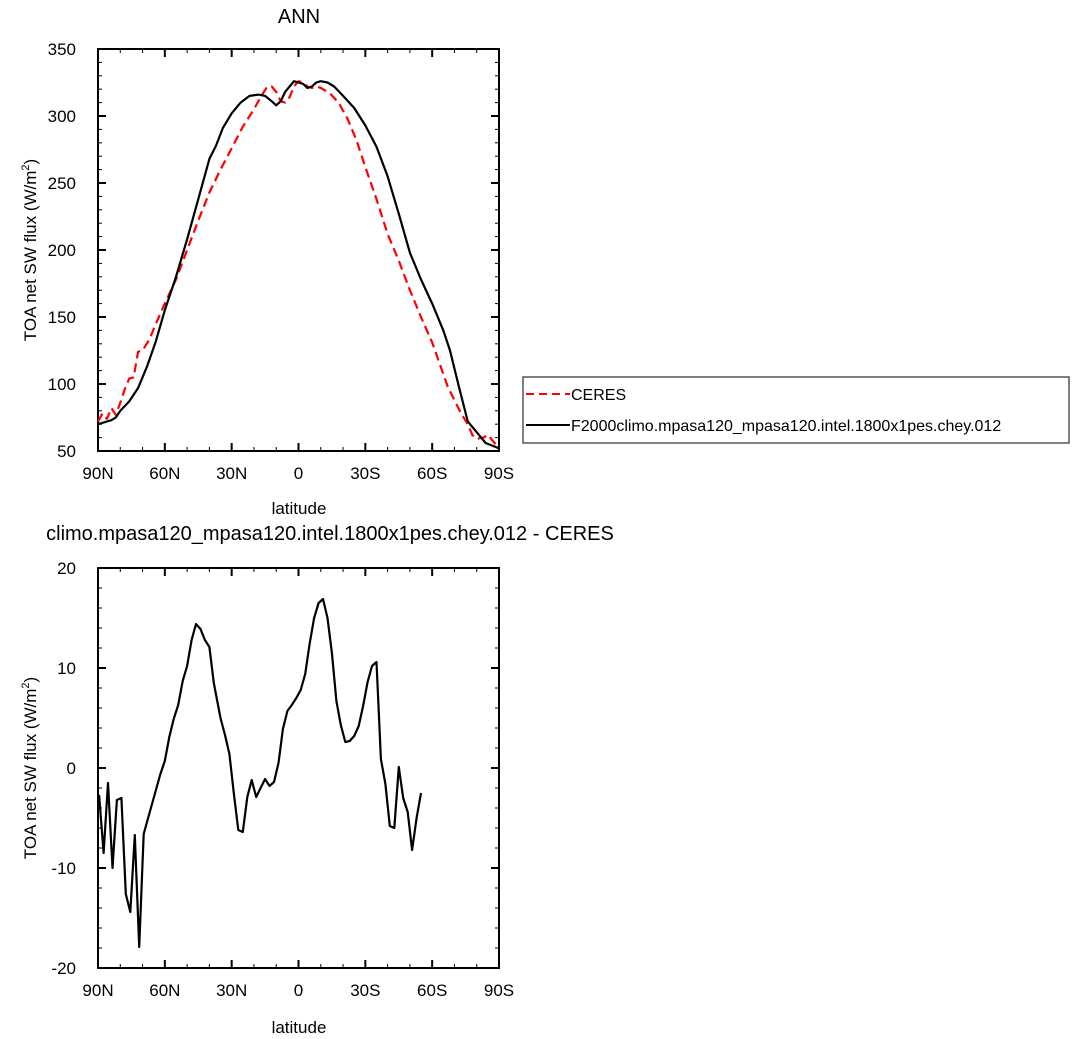 This screenshot has width=1073, height=1039. I want to click on bottom-x-tick-label: 30N, so click(231, 990).